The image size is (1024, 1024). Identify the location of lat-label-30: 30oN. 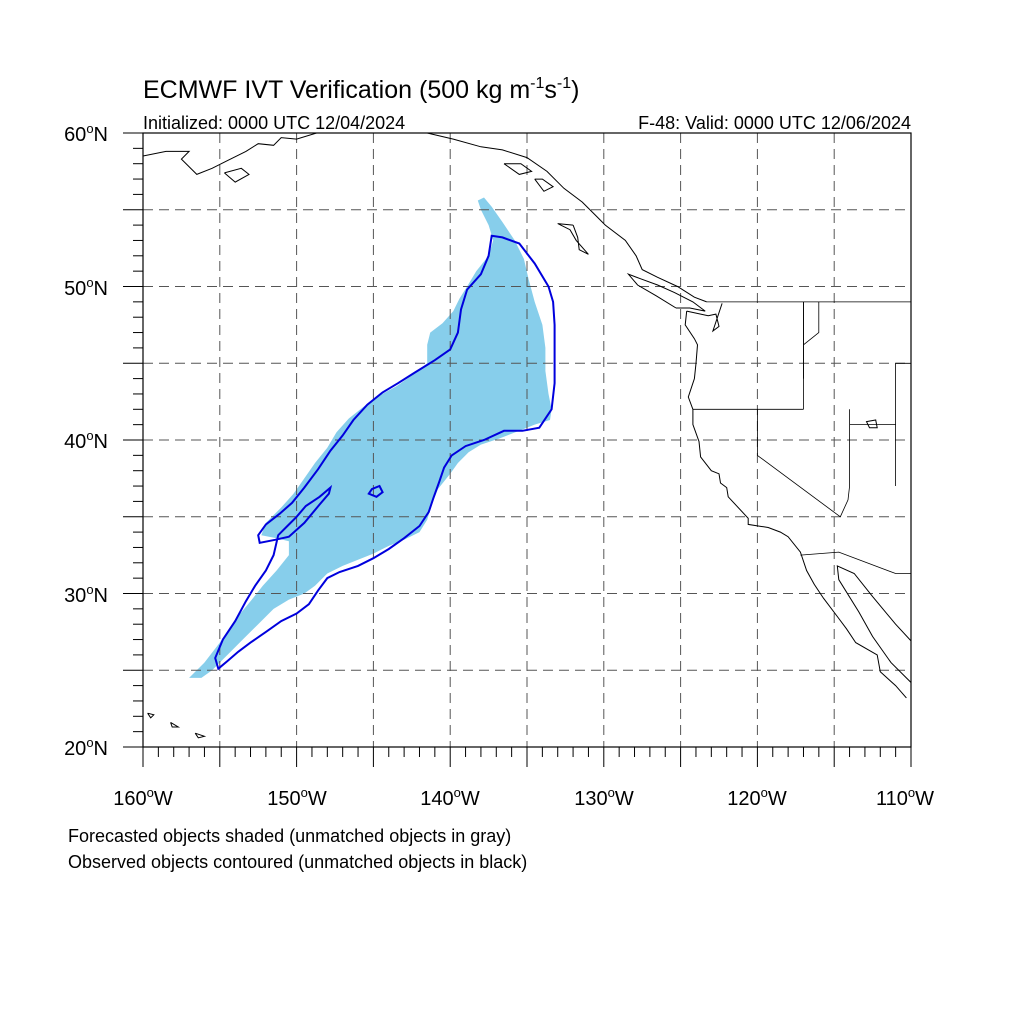
(86, 594).